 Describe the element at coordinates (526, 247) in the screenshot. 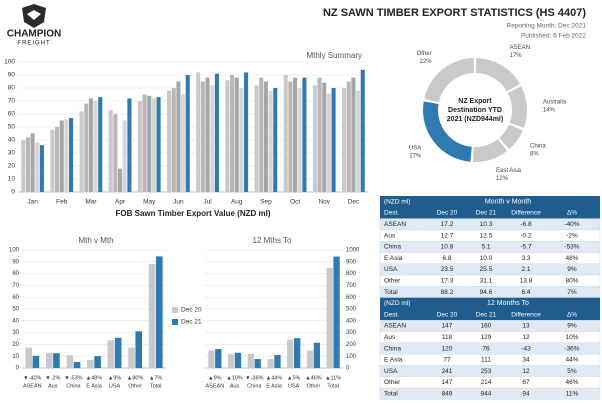

I see `table-cell: -5.7` at that location.